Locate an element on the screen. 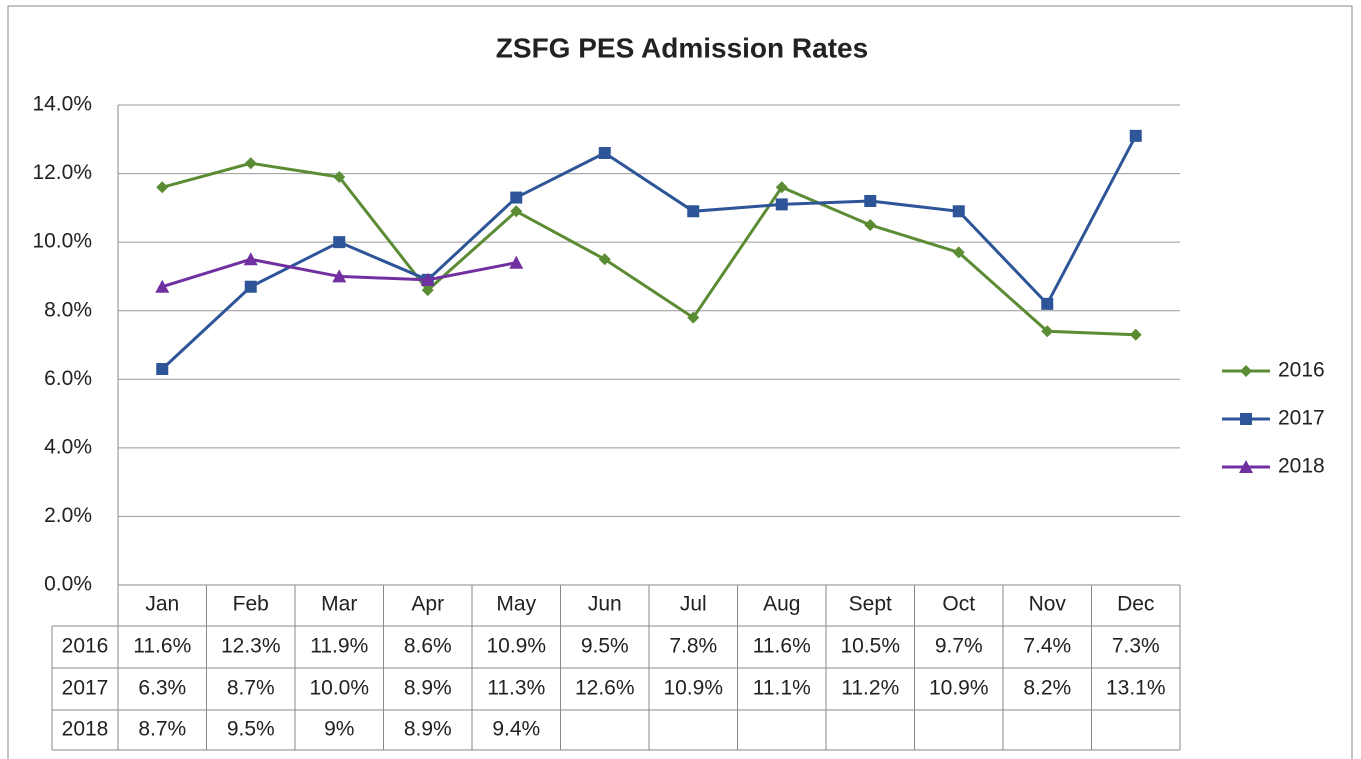  table-cell: 11.3% is located at coordinates (516, 688).